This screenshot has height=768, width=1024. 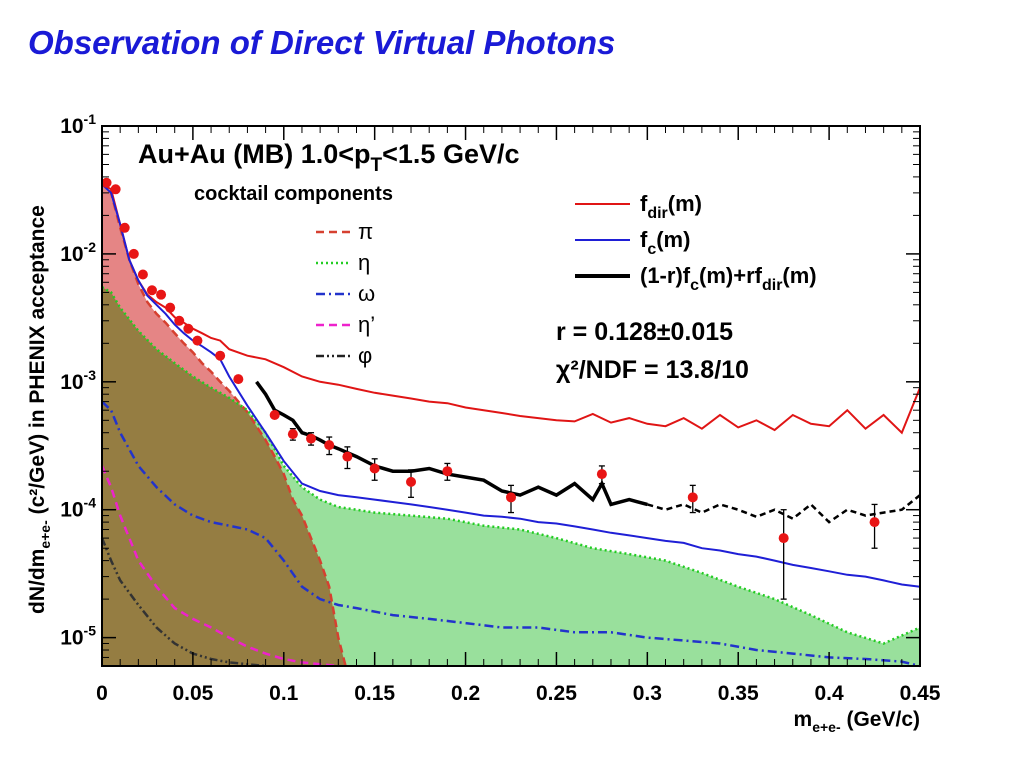 I want to click on component-line-phi, so click(x=183, y=602).